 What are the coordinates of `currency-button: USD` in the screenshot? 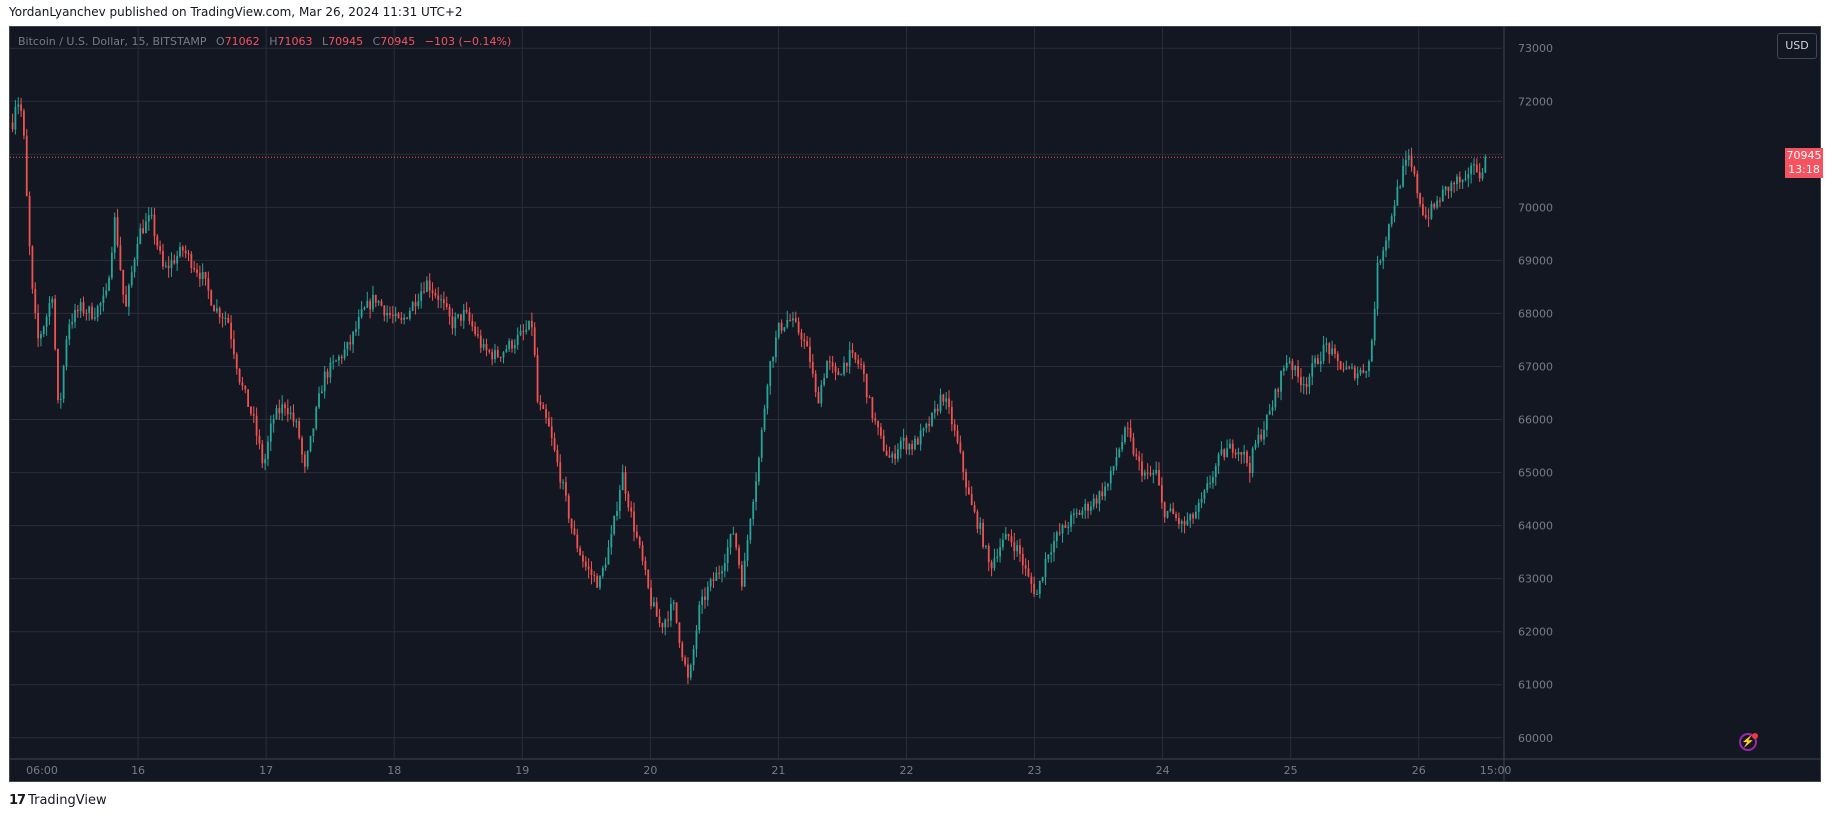 It's located at (1797, 46).